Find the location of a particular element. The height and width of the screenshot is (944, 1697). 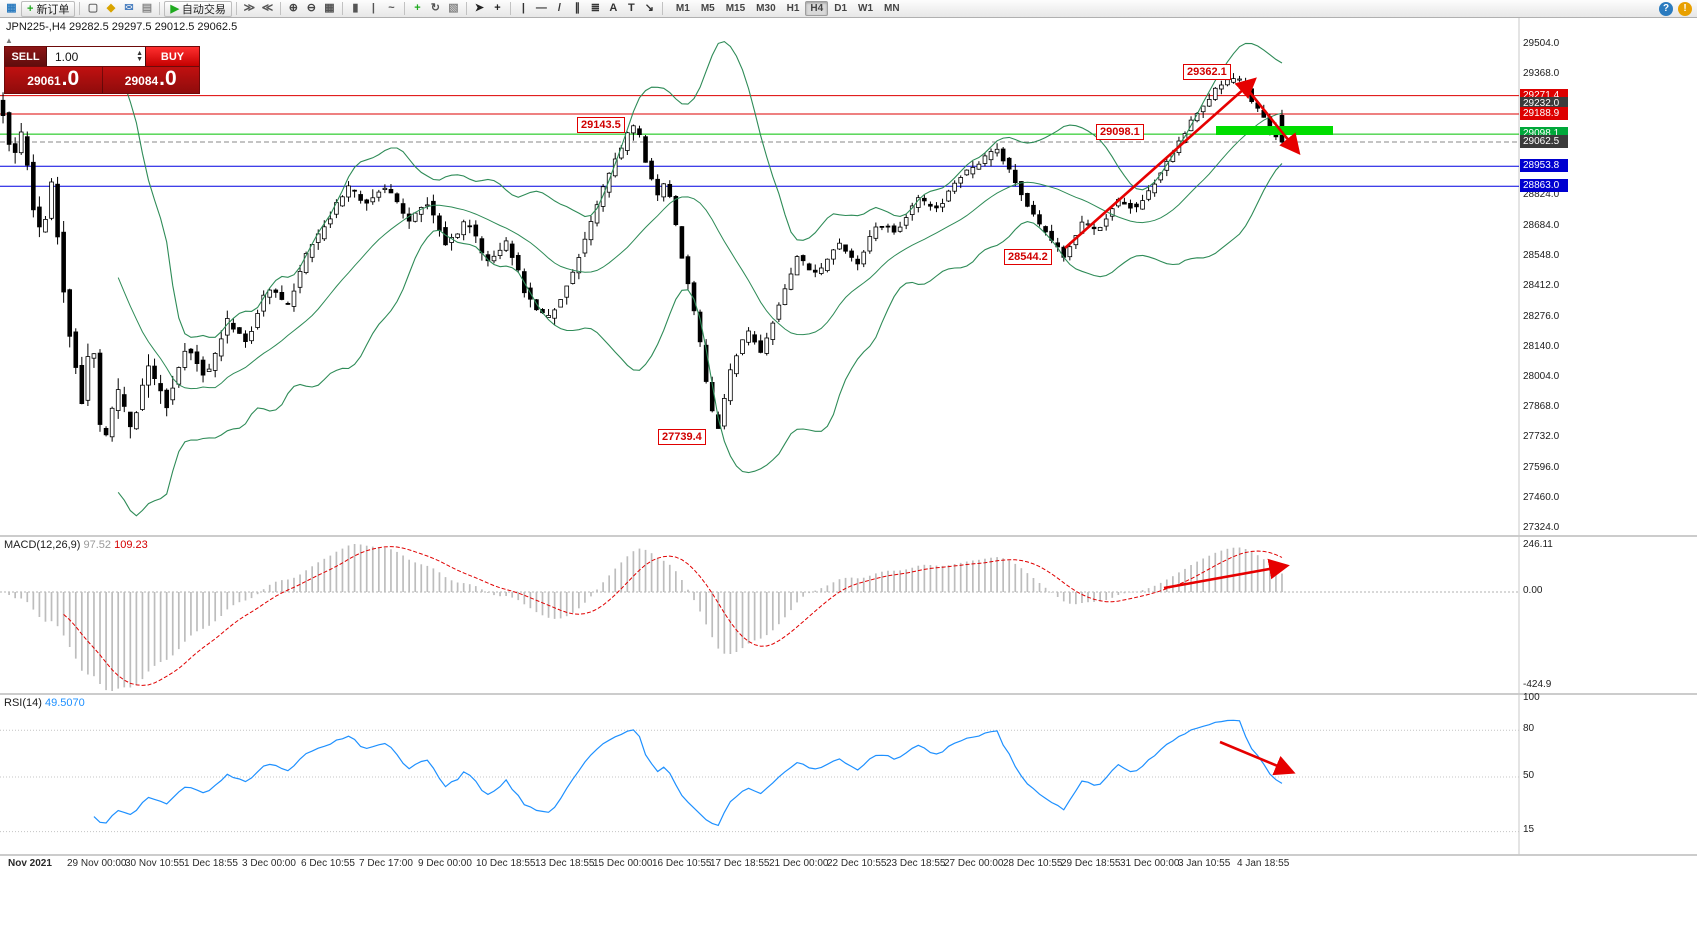

timeframe-h4: H4 is located at coordinates (817, 8).